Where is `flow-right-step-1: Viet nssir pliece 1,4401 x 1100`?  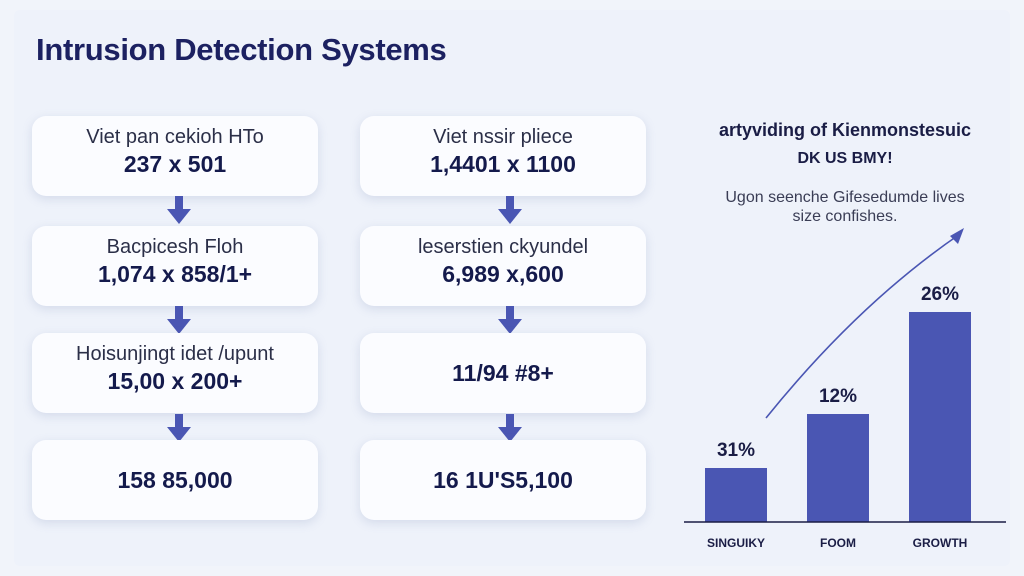 flow-right-step-1: Viet nssir pliece 1,4401 x 1100 is located at coordinates (503, 156).